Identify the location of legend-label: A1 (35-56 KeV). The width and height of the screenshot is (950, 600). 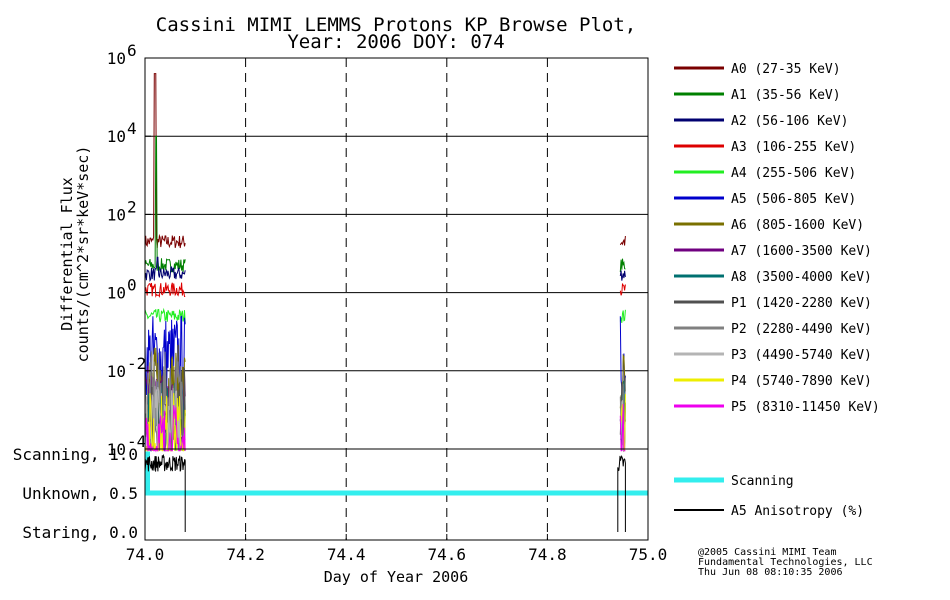
(786, 95).